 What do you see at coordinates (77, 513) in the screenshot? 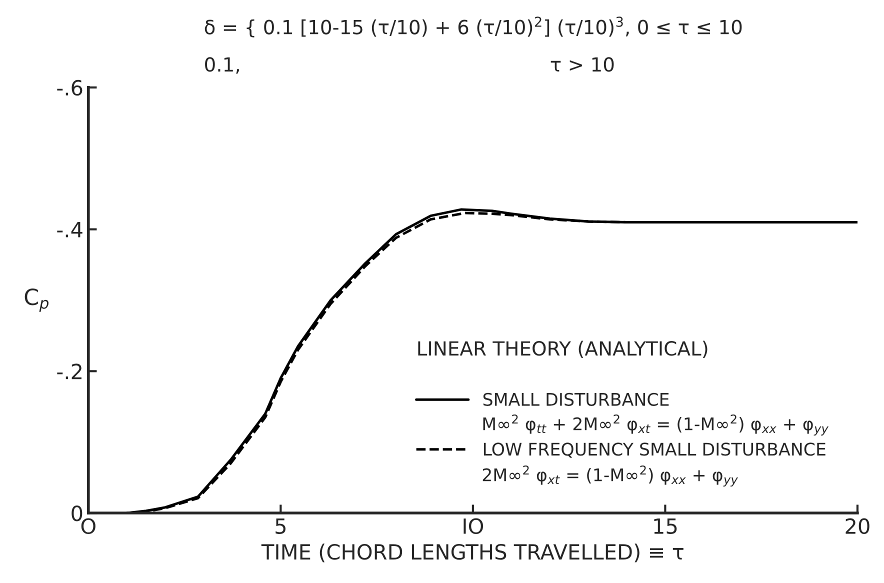
I see `y-tick-label: 0` at bounding box center [77, 513].